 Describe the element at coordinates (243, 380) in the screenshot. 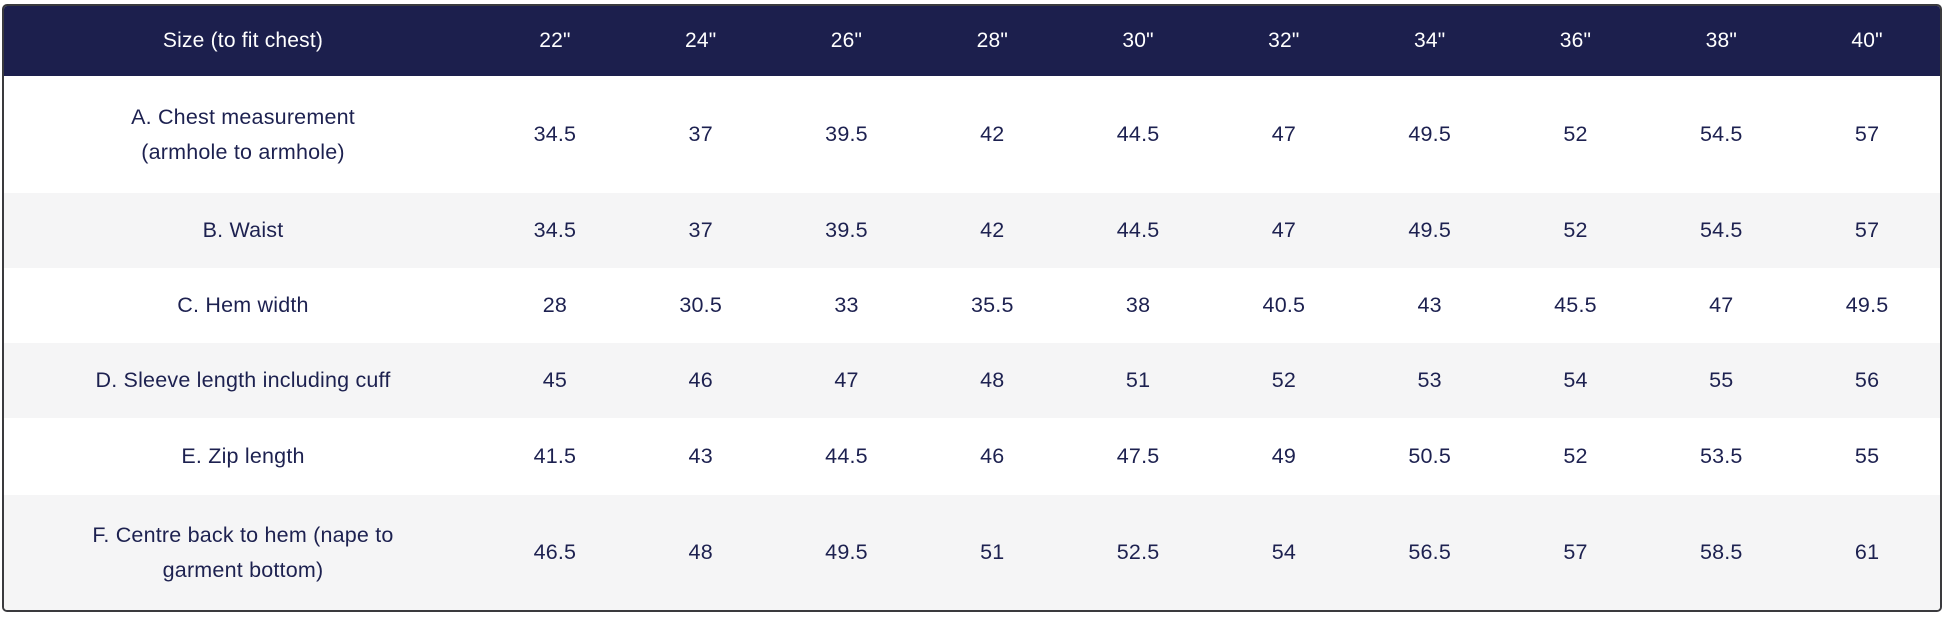

I see `row-label: D. Sleeve length including cuff` at that location.